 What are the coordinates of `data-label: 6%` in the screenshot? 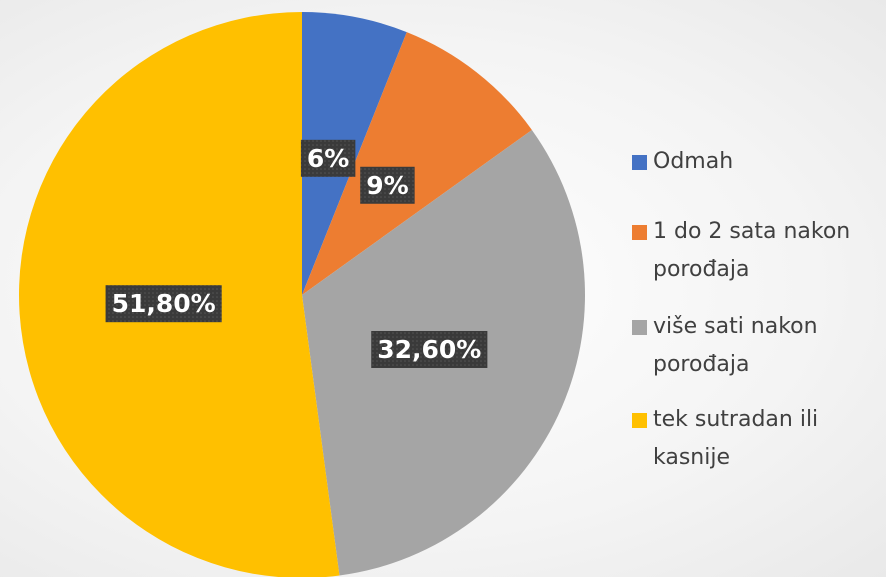 It's located at (328, 158).